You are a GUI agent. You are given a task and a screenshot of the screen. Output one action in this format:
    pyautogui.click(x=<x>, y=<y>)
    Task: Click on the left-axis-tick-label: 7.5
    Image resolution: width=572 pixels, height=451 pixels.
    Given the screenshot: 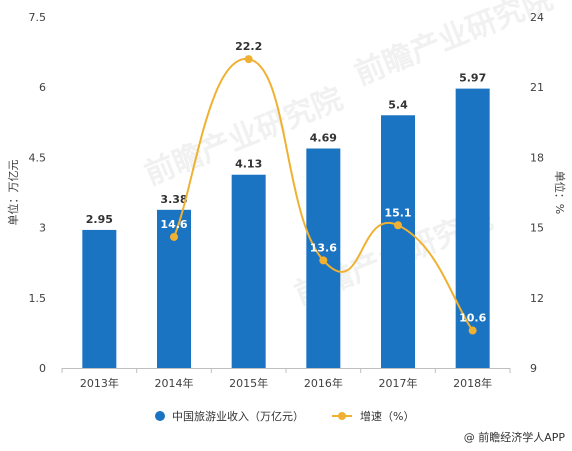 What is the action you would take?
    pyautogui.click(x=38, y=17)
    